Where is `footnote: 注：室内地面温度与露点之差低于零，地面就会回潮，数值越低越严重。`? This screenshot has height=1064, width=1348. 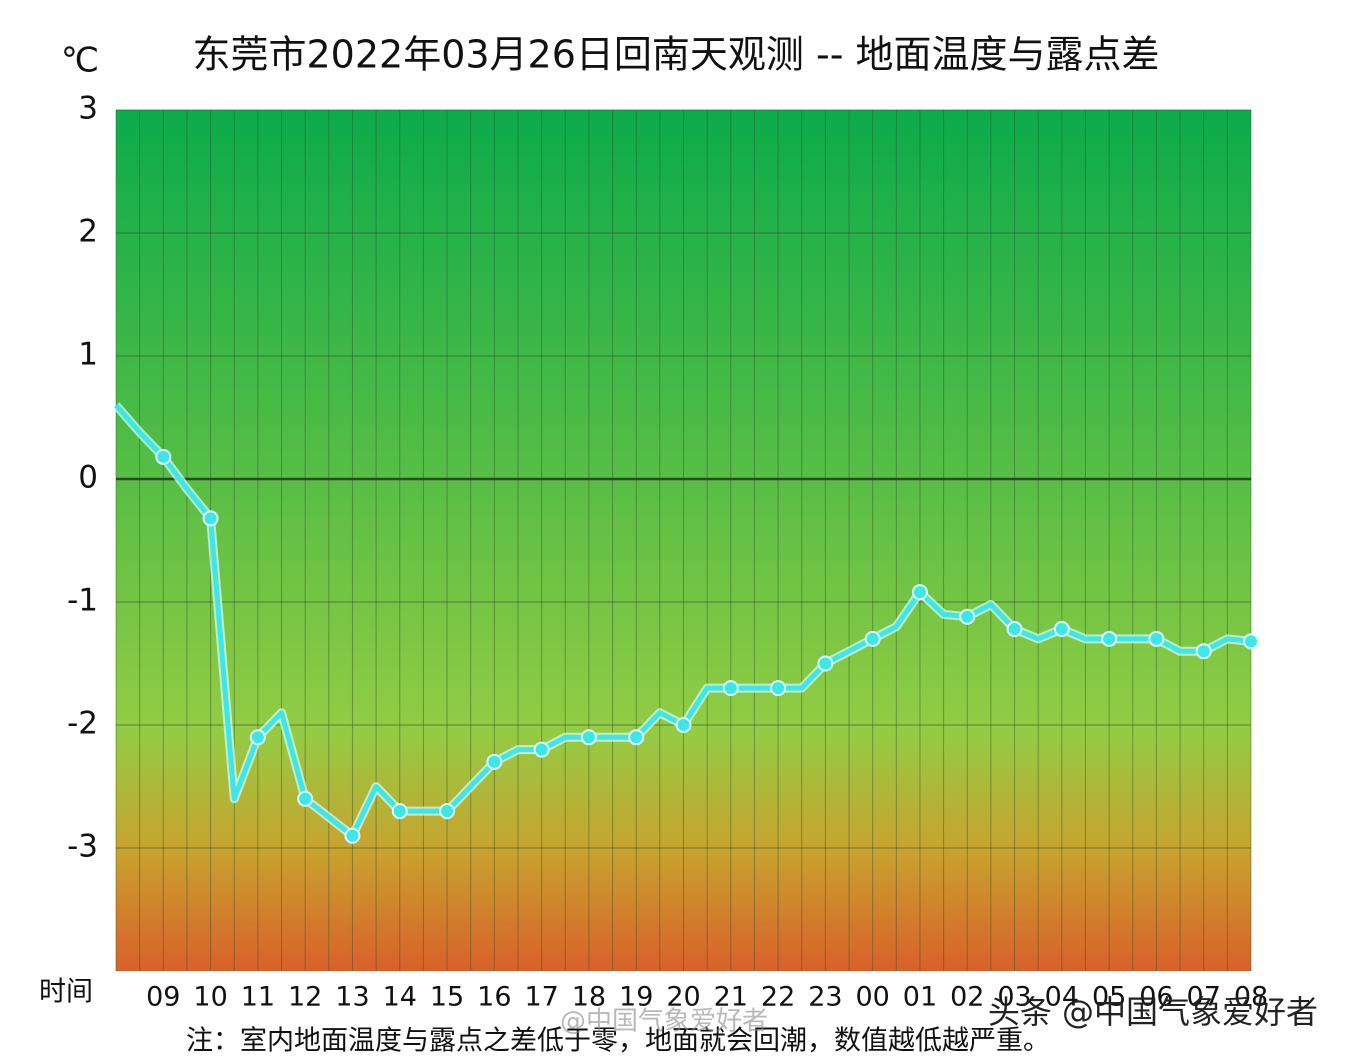
footnote: 注：室内地面温度与露点之差低于零，地面就会回潮，数值越低越严重。 is located at coordinates (618, 1041).